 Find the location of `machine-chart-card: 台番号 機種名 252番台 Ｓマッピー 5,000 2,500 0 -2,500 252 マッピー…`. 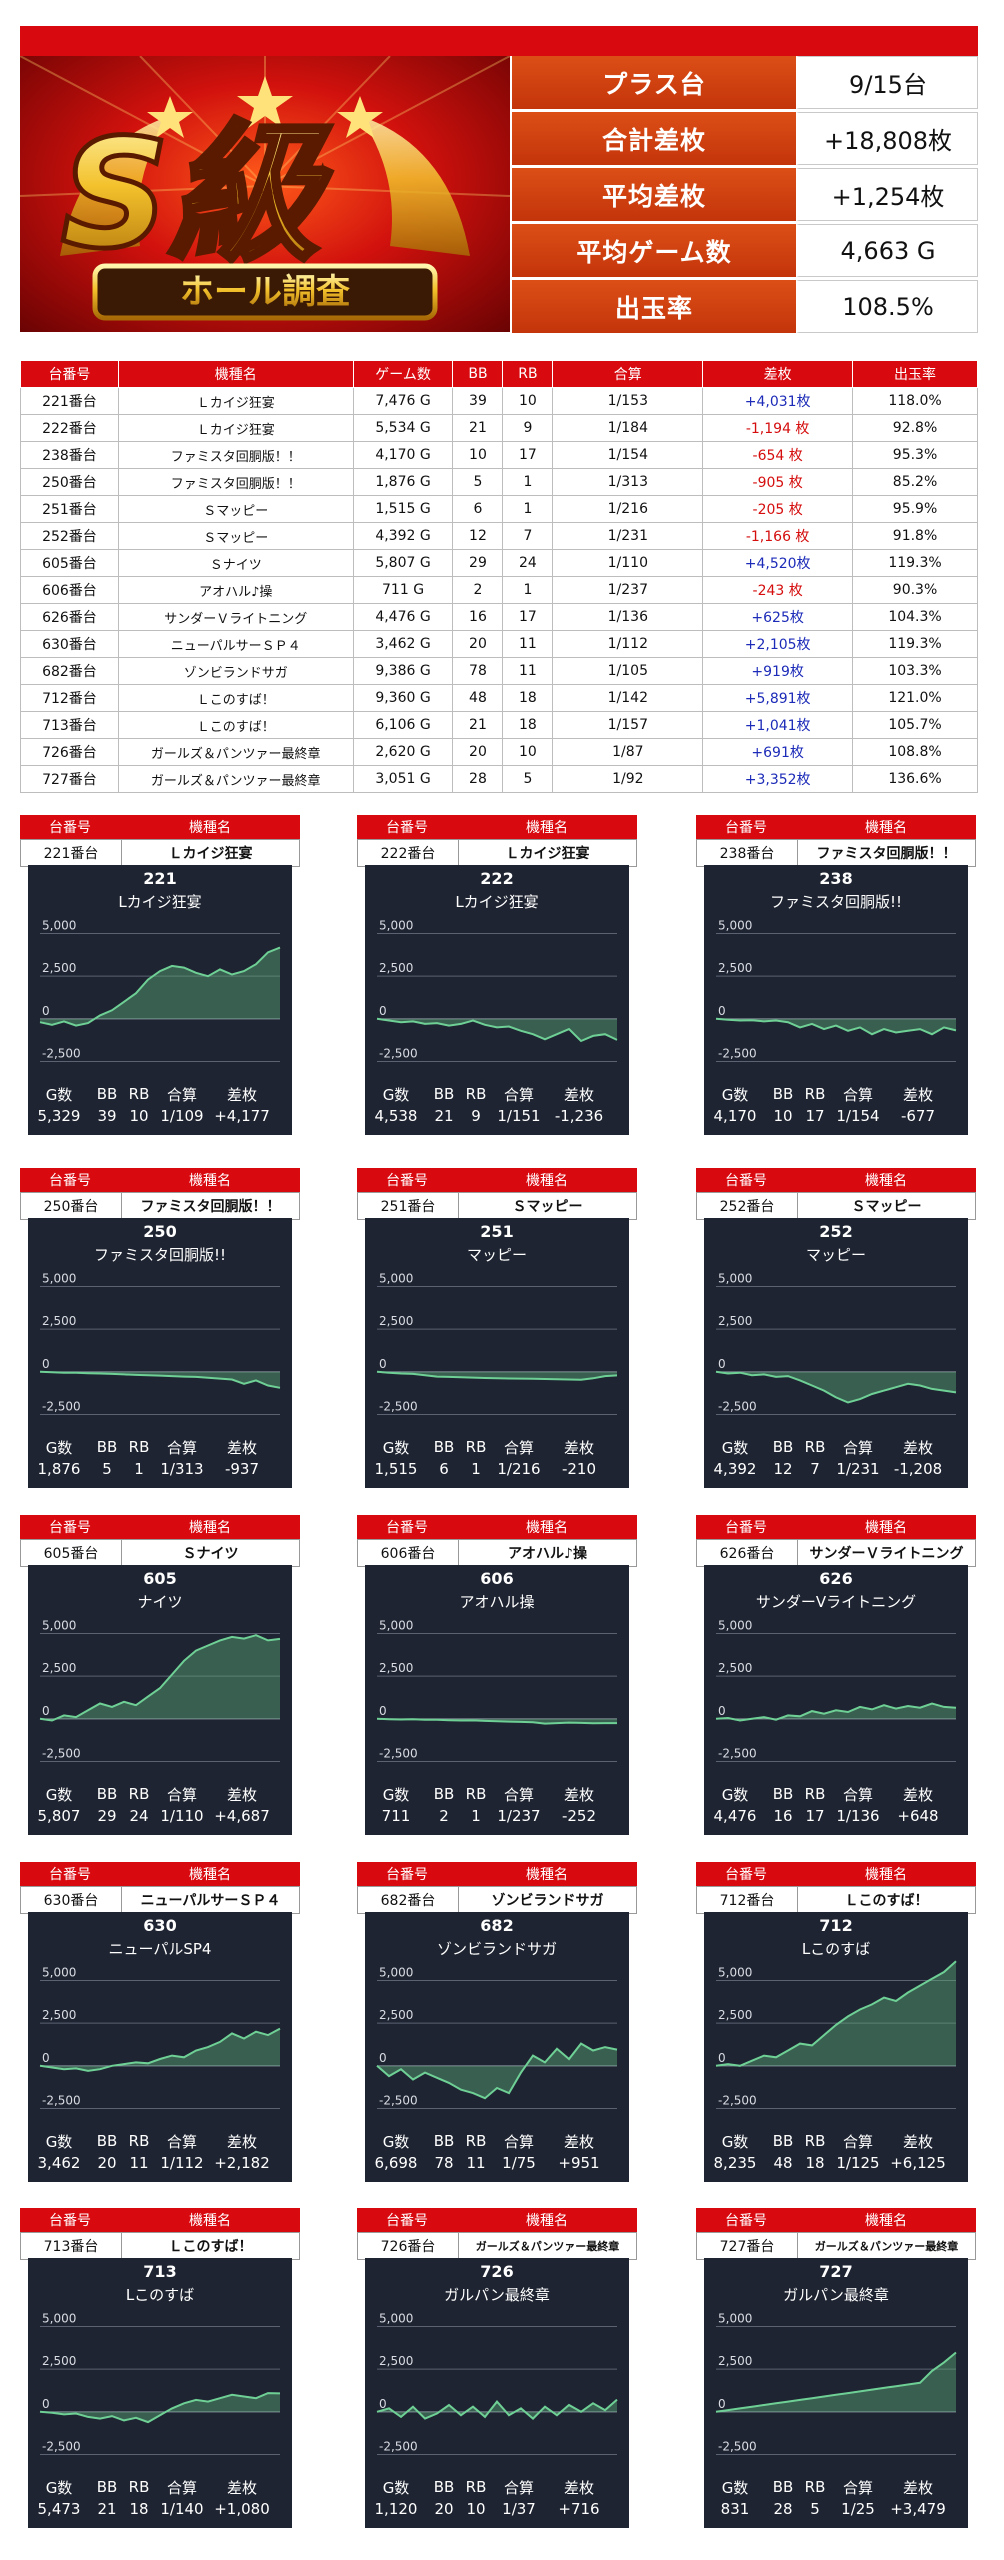

machine-chart-card: 台番号 機種名 252番台 Ｓマッピー 5,000 2,500 0 -2,500 252 マッピー… is located at coordinates (836, 1328).